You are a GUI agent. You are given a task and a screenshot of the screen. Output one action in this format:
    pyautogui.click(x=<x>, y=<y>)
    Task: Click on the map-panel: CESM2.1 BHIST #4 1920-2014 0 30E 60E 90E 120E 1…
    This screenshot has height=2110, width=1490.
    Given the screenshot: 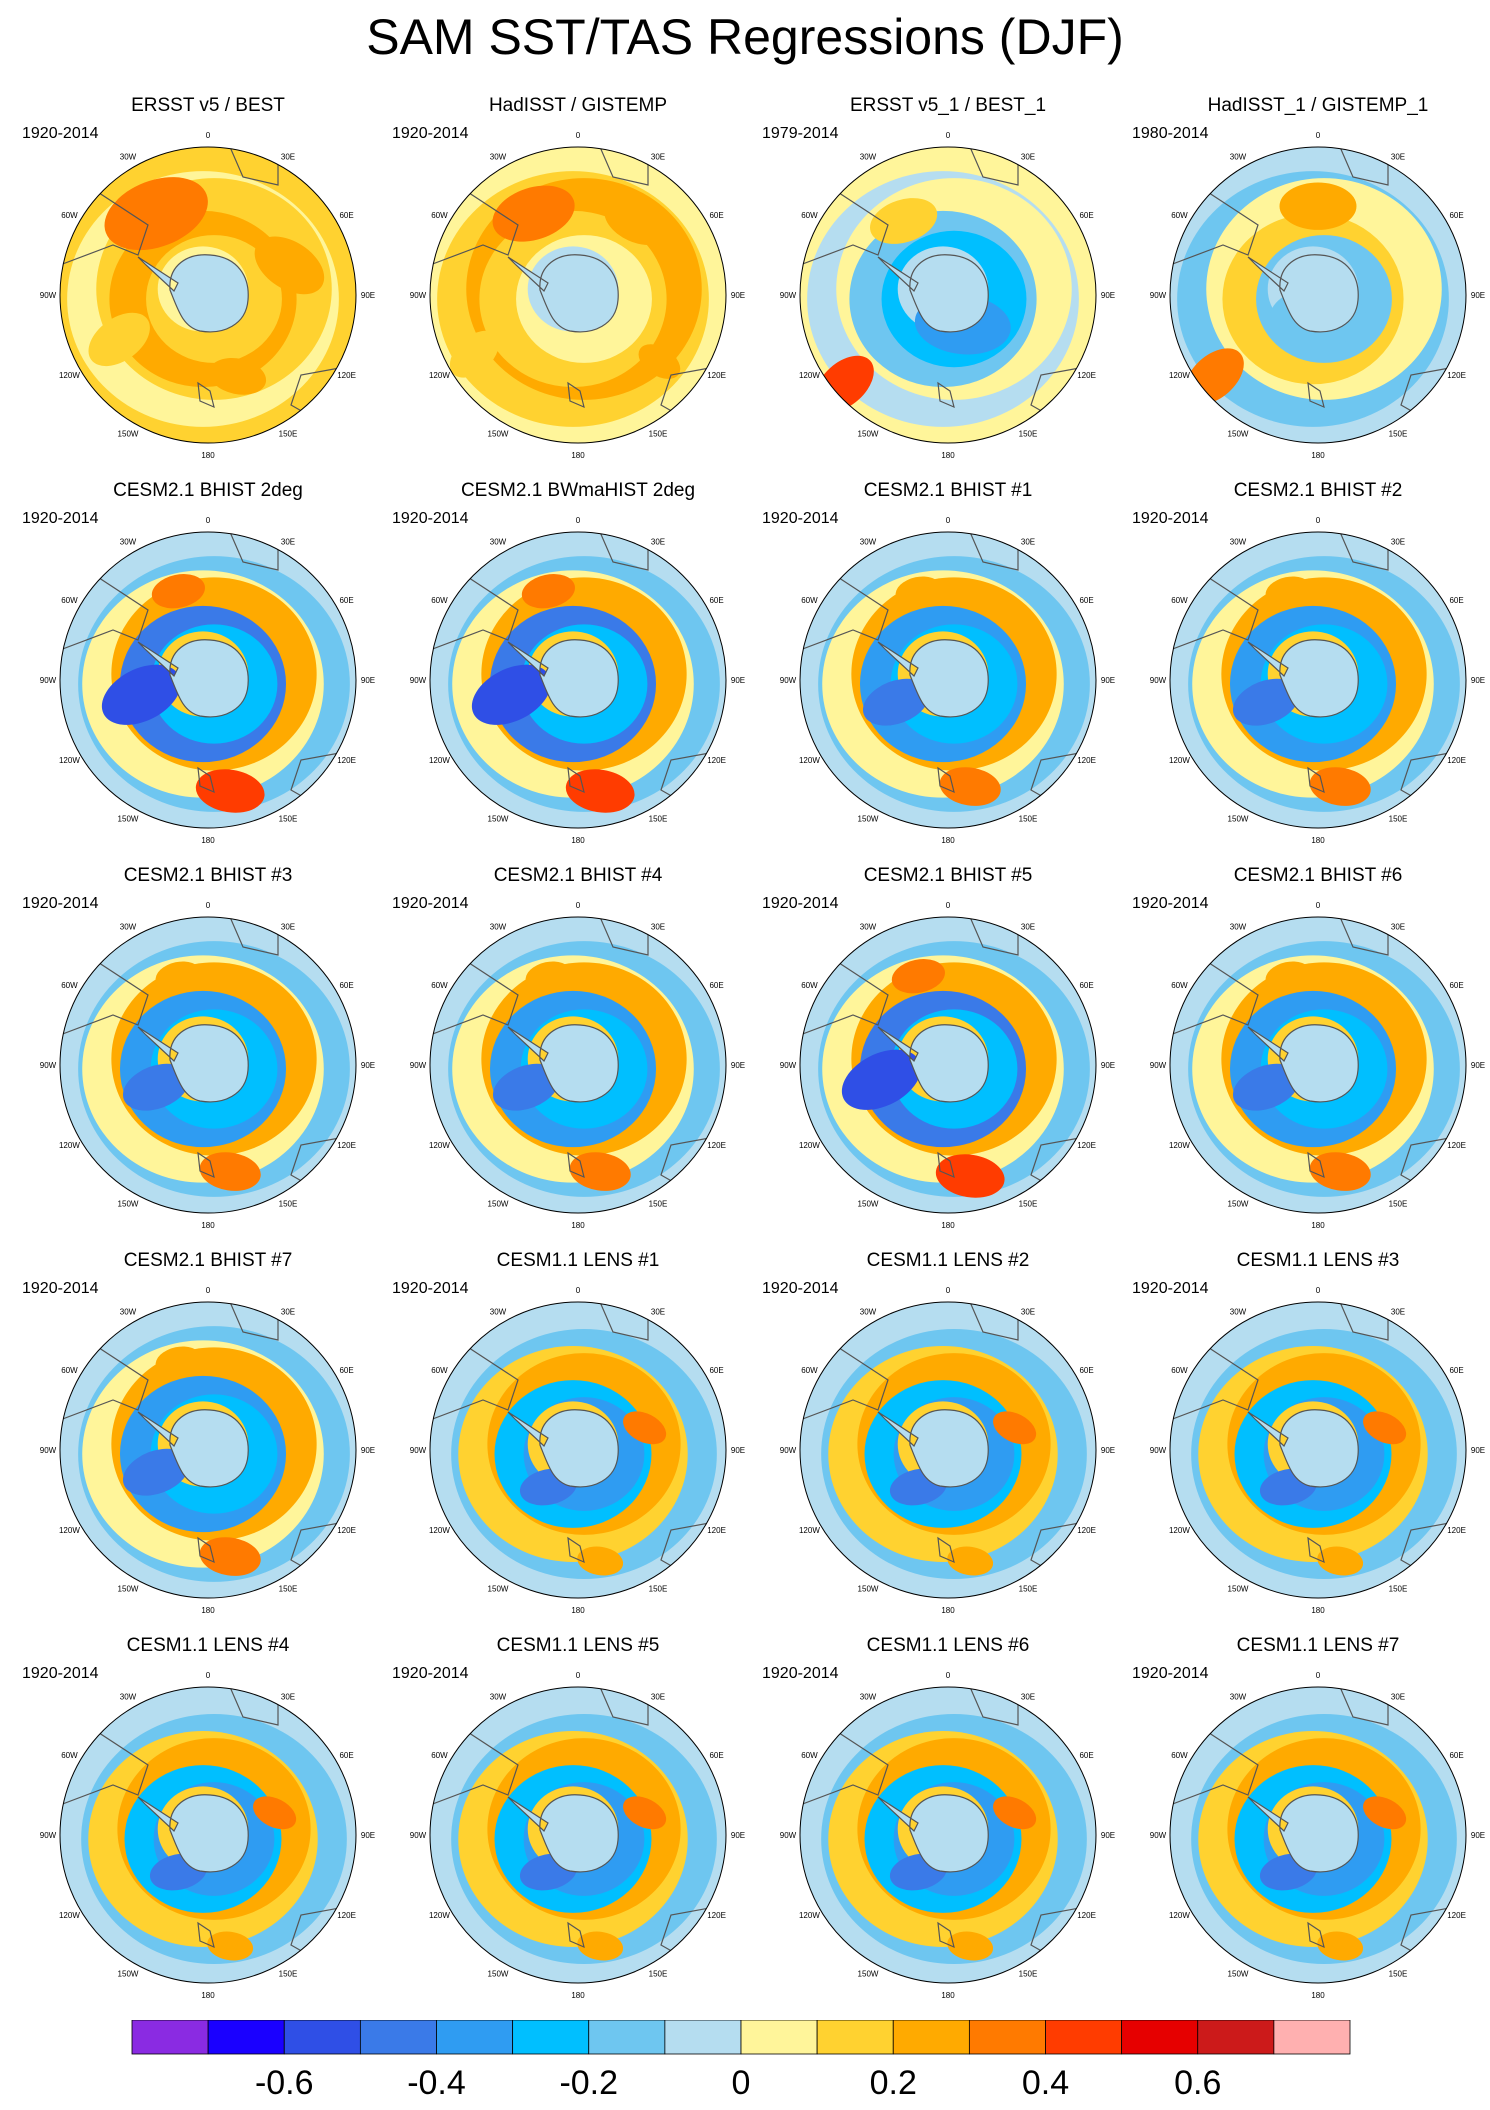 What is the action you would take?
    pyautogui.click(x=578, y=1055)
    